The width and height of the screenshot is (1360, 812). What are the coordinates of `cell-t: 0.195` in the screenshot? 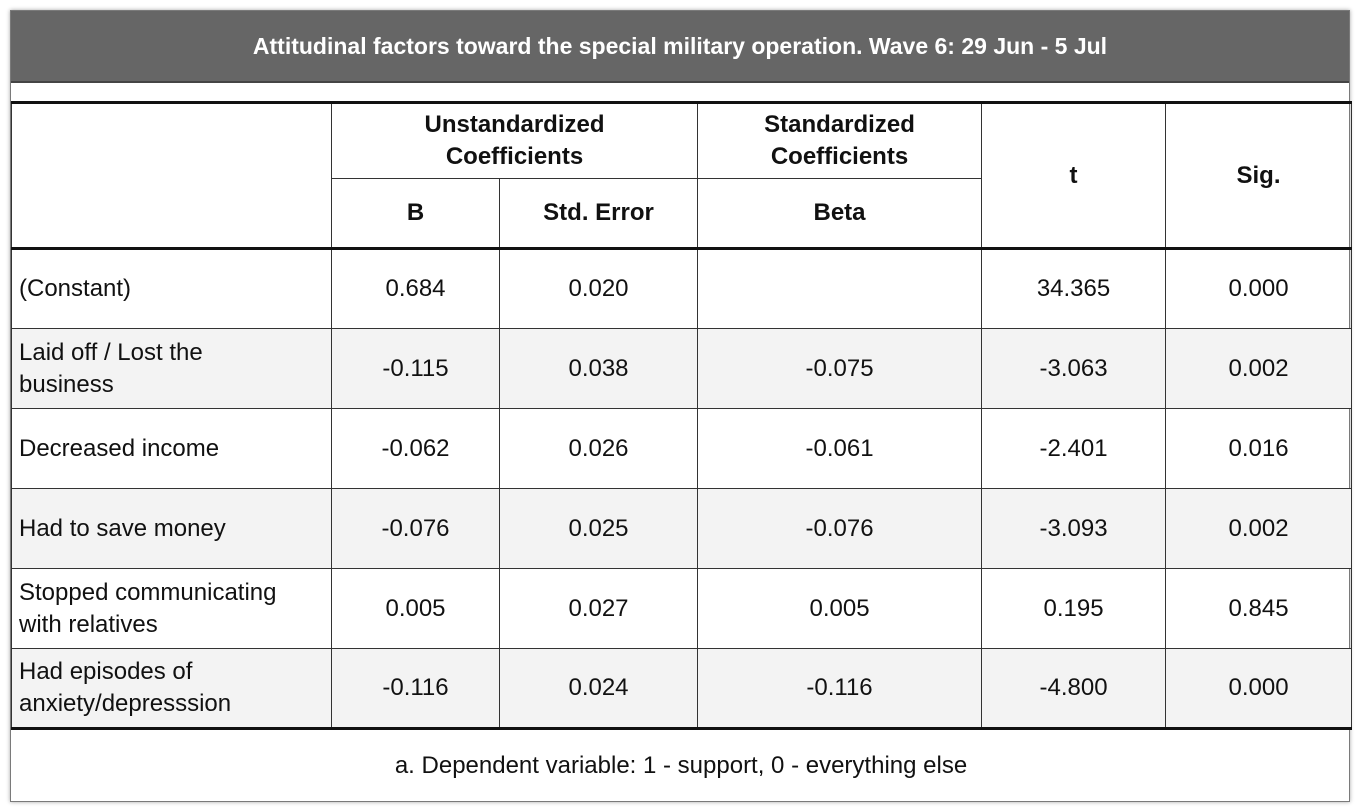 It's located at (1074, 608).